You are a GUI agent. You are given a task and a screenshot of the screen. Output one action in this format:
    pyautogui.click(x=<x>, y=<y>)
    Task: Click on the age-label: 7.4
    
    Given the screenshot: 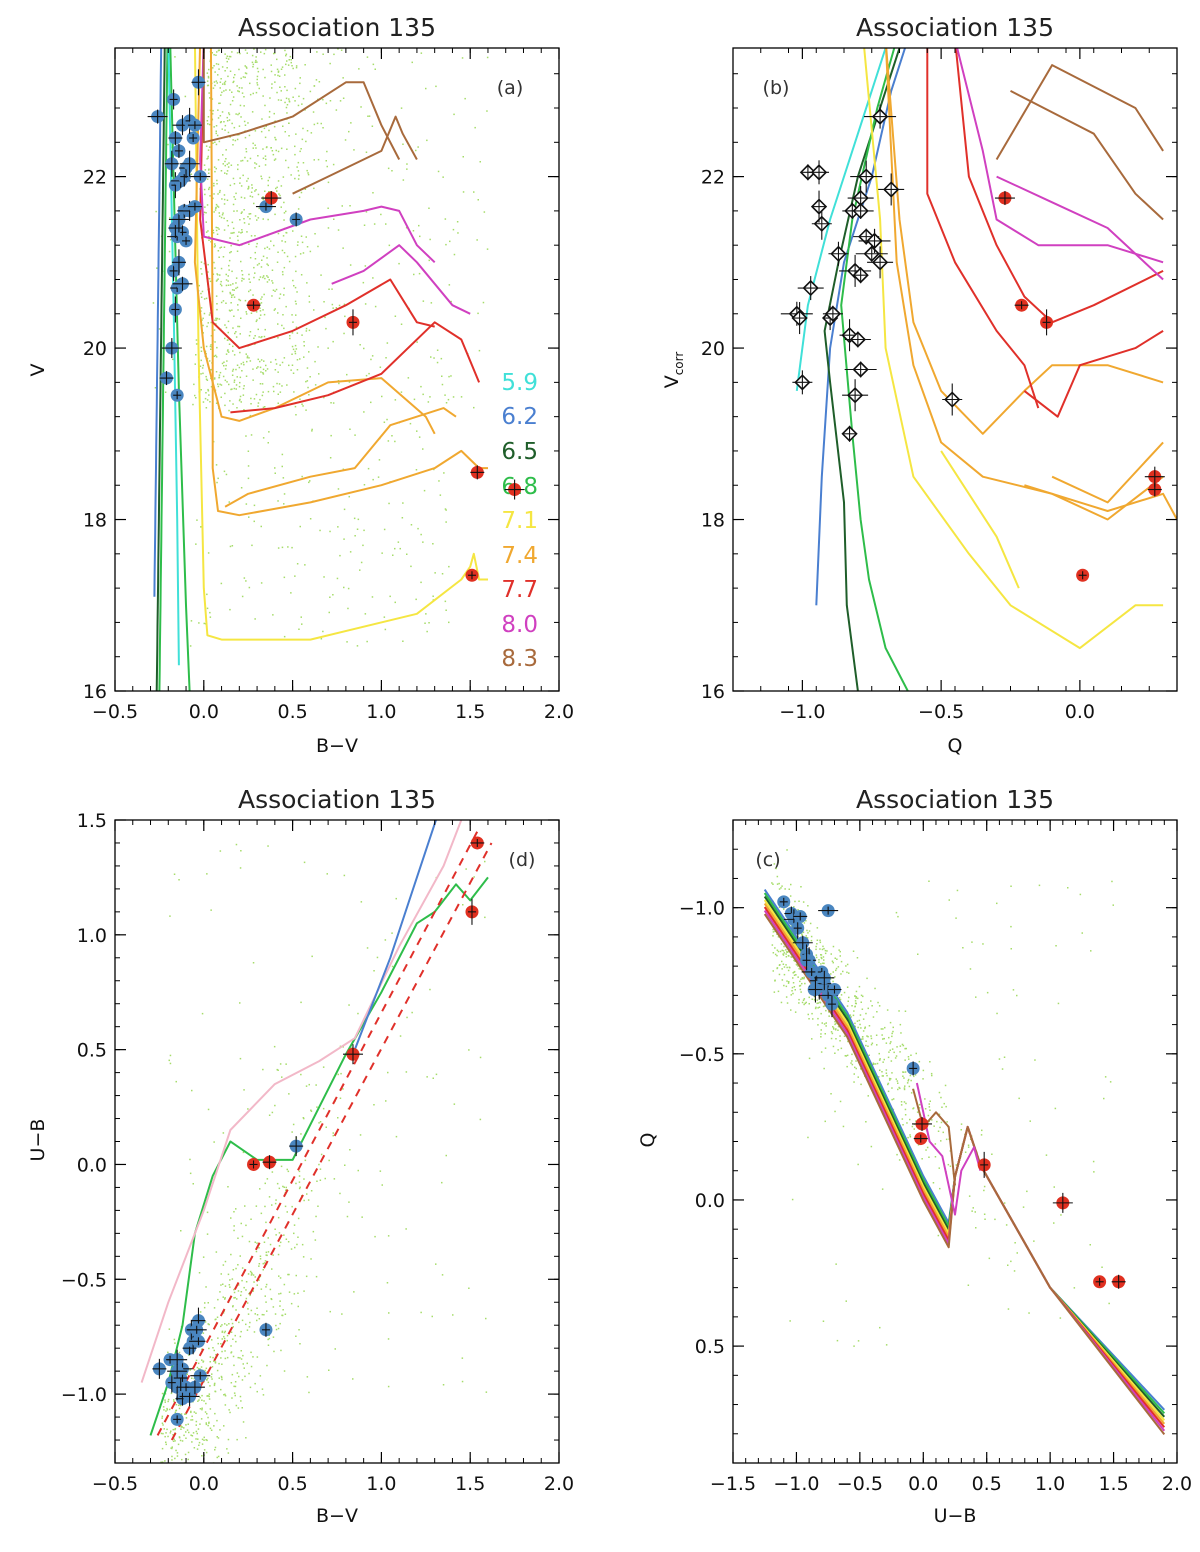 What is the action you would take?
    pyautogui.click(x=519, y=556)
    